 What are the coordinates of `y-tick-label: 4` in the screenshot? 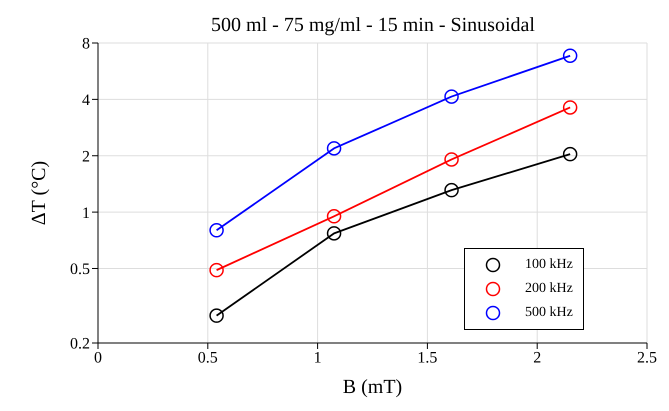 It's located at (86, 101).